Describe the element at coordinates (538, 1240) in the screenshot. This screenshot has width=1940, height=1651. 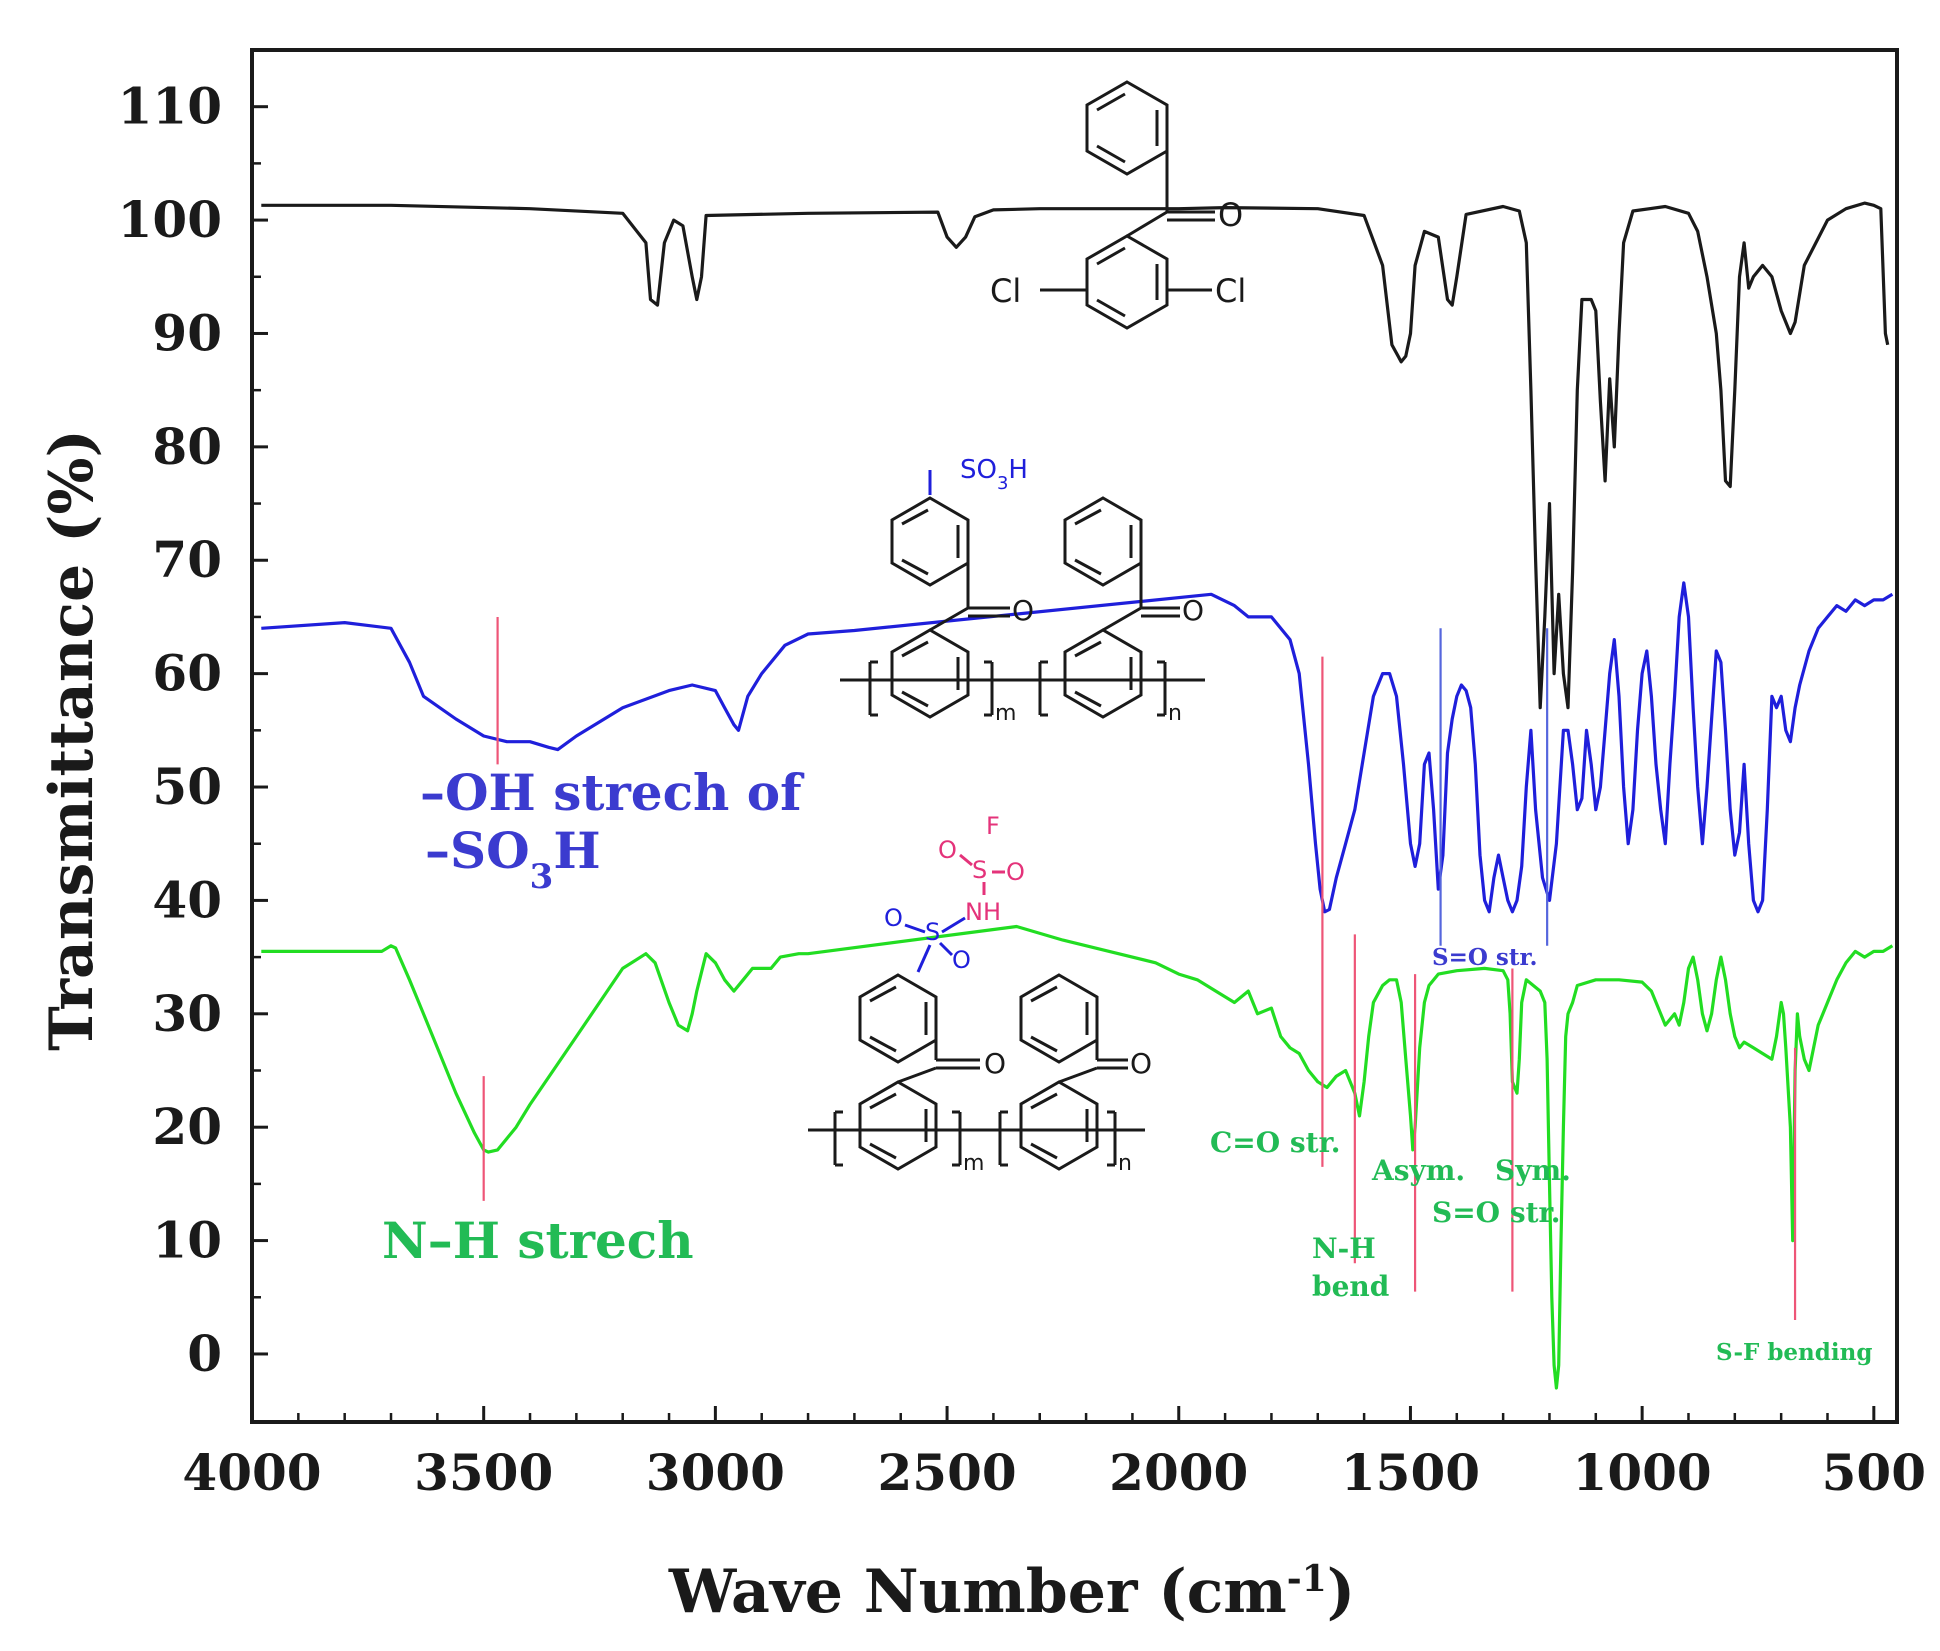
I see `nh-stretch-label: N–H strech` at that location.